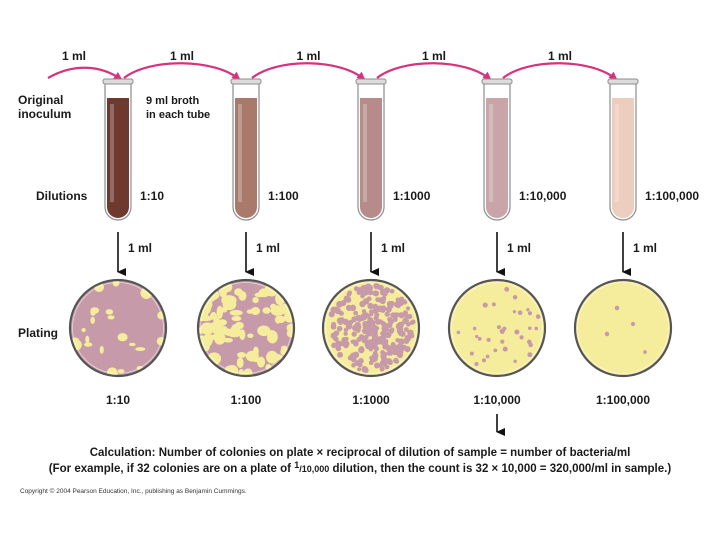 Image resolution: width=720 pixels, height=540 pixels. I want to click on plate-5: 1:100,000, so click(623, 343).